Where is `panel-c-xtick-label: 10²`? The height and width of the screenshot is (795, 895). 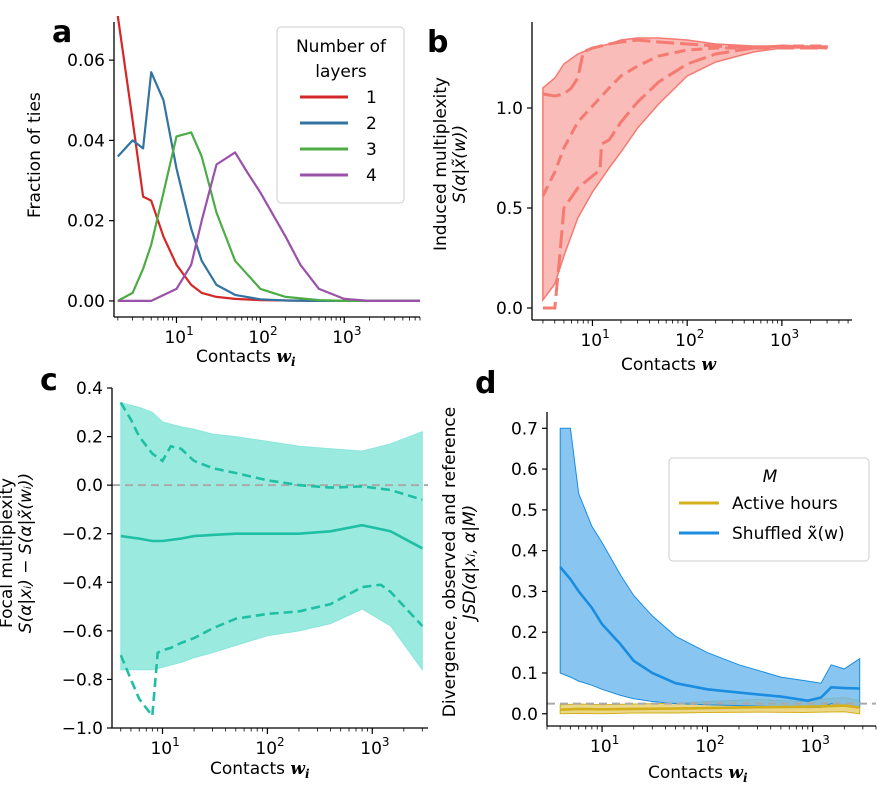 panel-c-xtick-label: 10² is located at coordinates (269, 747).